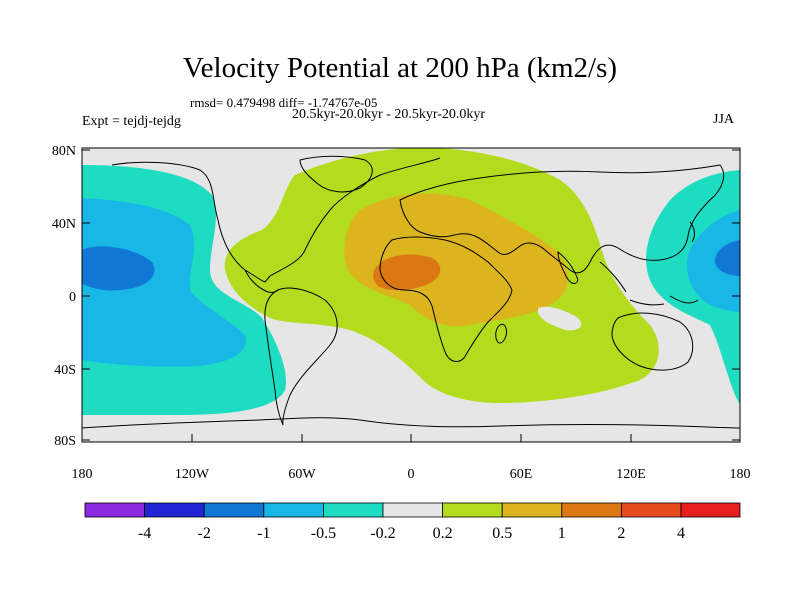 The height and width of the screenshot is (600, 800). What do you see at coordinates (118, 268) in the screenshot?
I see `pacific-west-contour-strong` at bounding box center [118, 268].